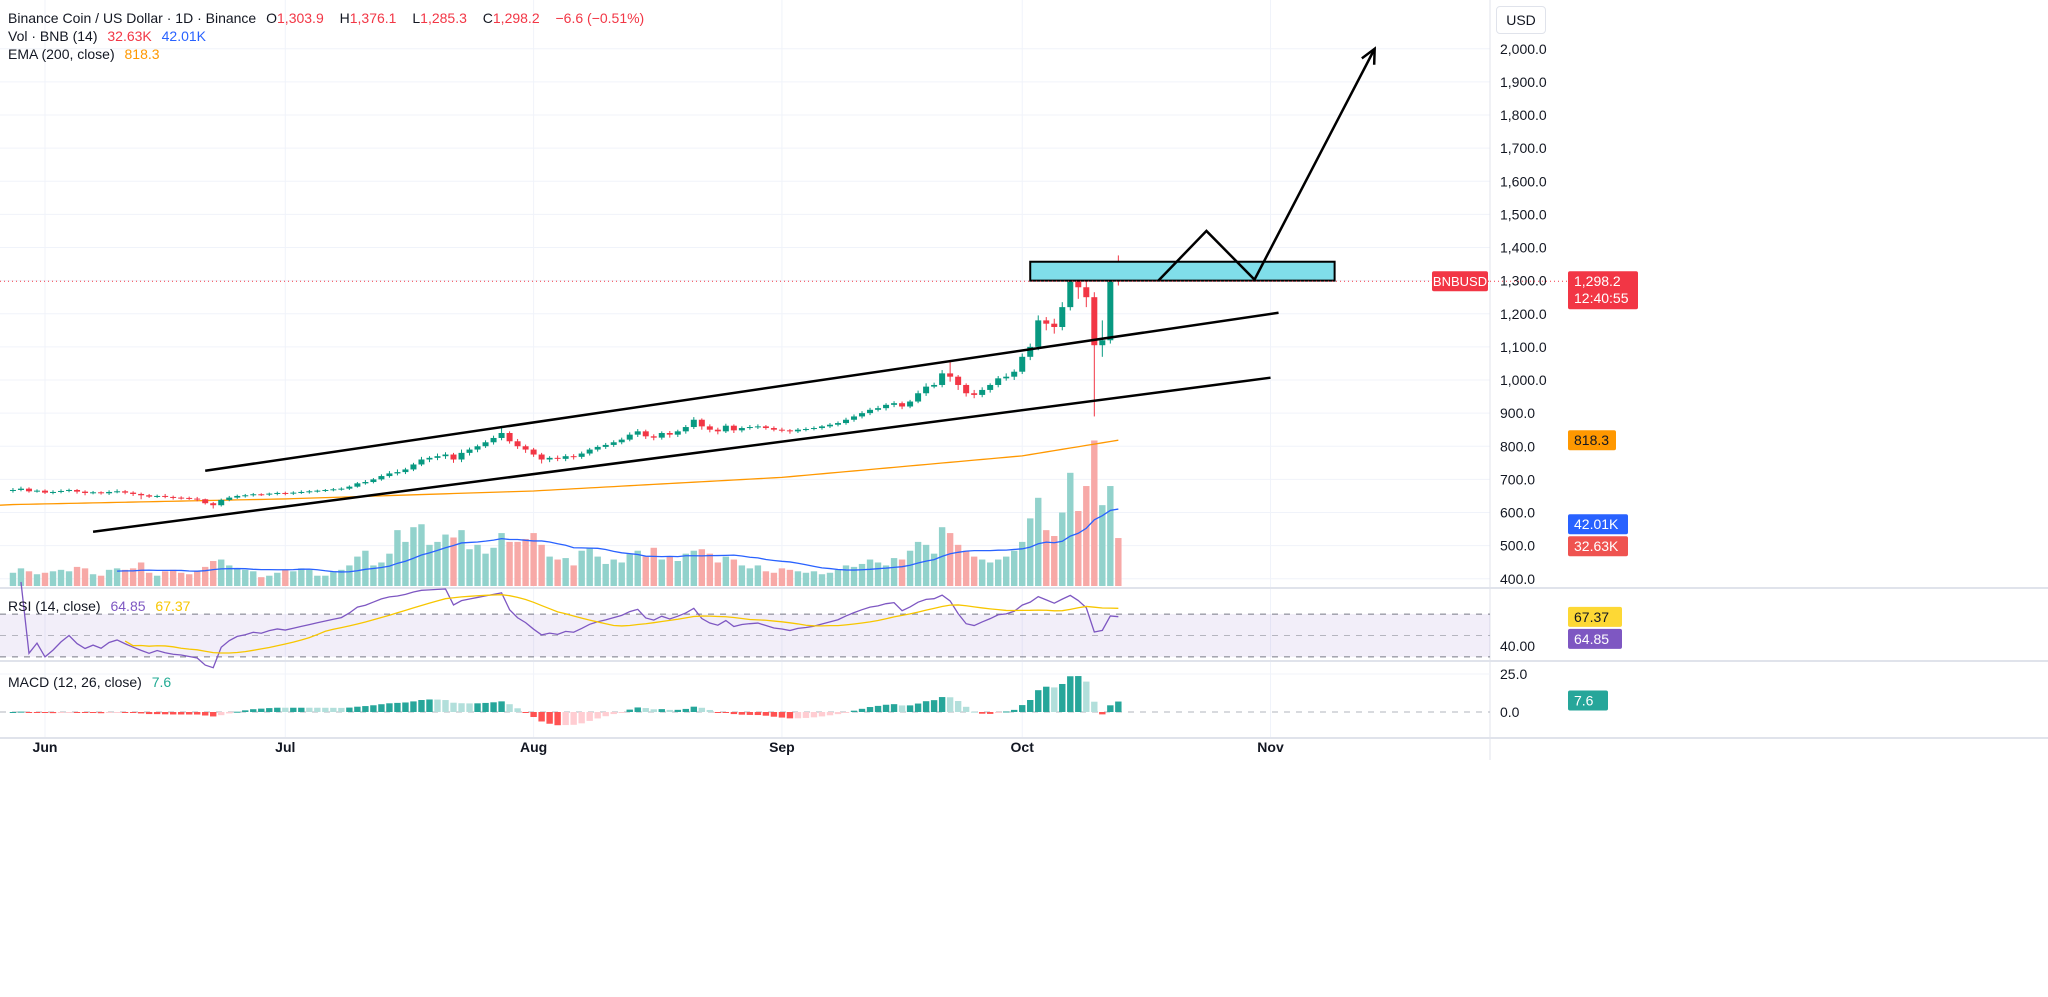  Describe the element at coordinates (1266, 165) in the screenshot. I see `projection-path` at that location.